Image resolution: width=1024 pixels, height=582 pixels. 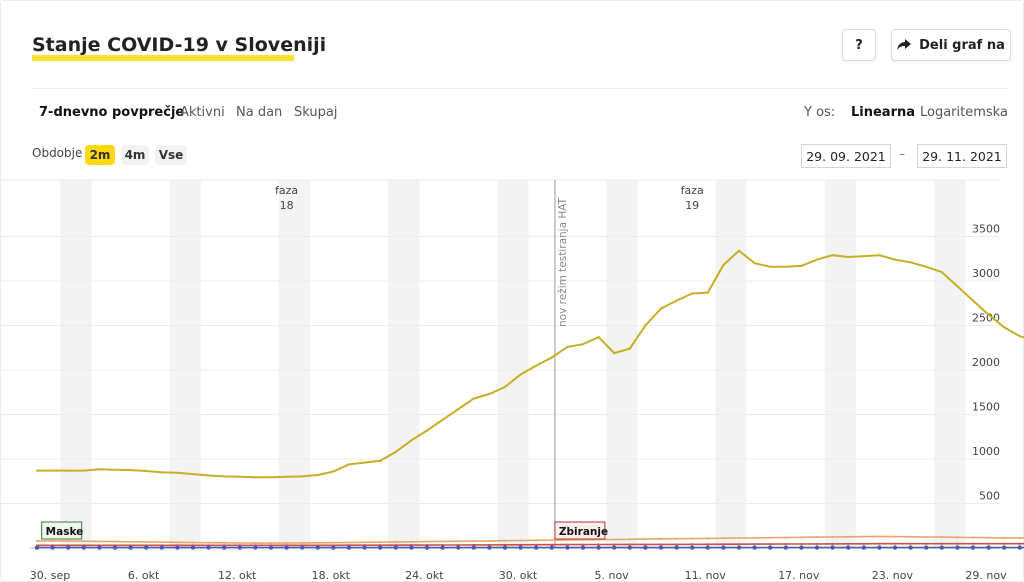 I want to click on tab-7day-average: 7-dnevno povprečje, so click(x=111, y=115).